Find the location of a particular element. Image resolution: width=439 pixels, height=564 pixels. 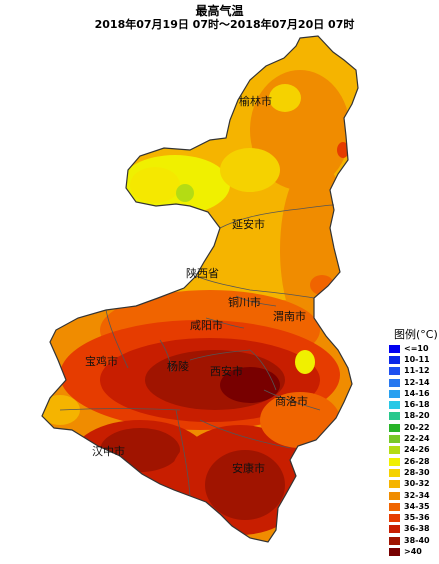

legend-row: 16-18 is located at coordinates (414, 404).